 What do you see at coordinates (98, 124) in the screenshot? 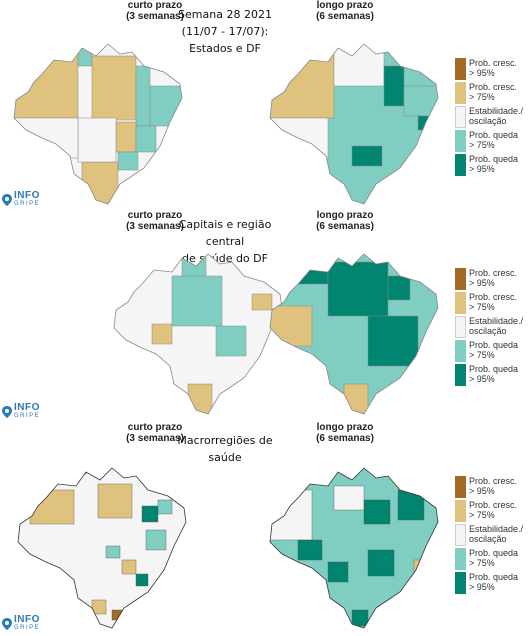
I see `map-states-short-term` at bounding box center [98, 124].